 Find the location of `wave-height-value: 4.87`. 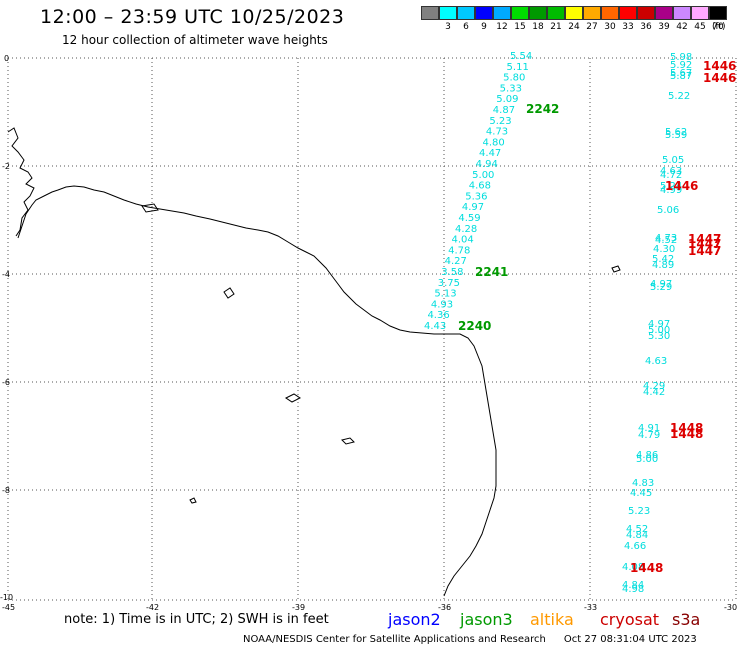

wave-height-value: 4.87 is located at coordinates (504, 110).